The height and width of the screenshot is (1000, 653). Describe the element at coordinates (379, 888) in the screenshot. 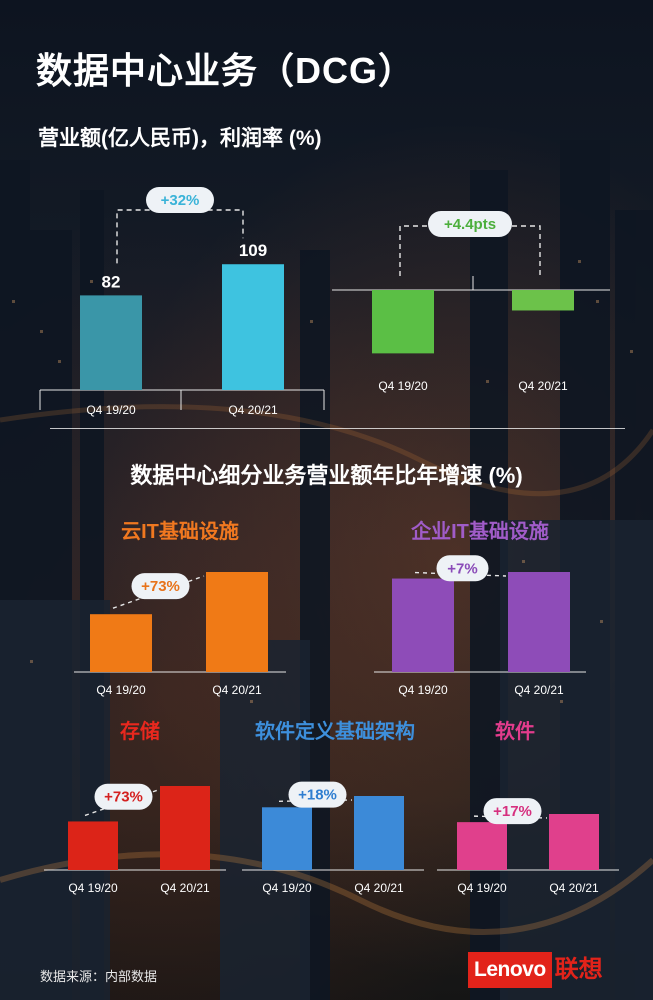

I see `software-defined-category-label: Q4 20/21` at that location.